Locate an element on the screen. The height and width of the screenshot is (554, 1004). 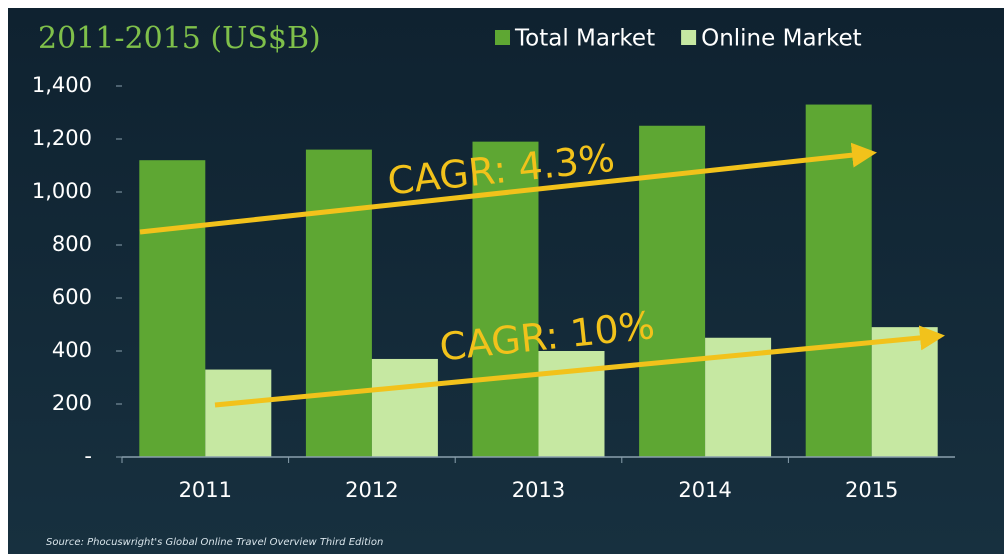
y-tick-label: 1,000 is located at coordinates (62, 191).